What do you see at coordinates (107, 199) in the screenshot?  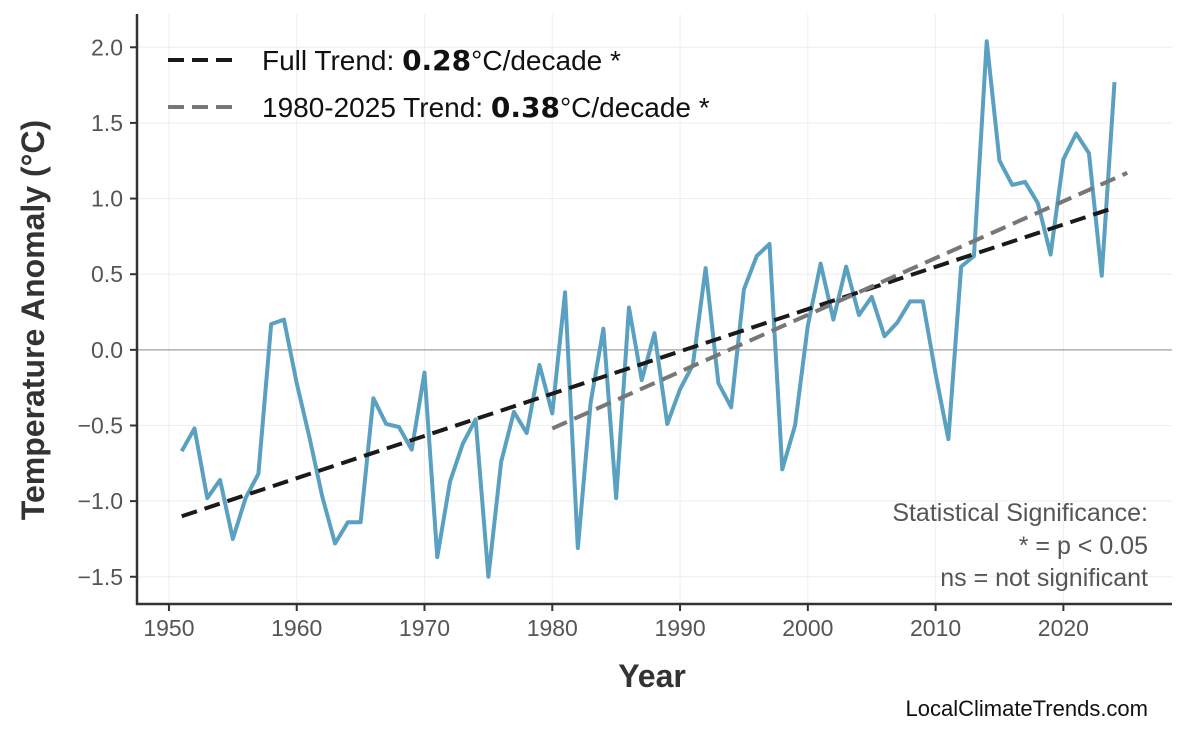 I see `y-tick-label: 1.0` at bounding box center [107, 199].